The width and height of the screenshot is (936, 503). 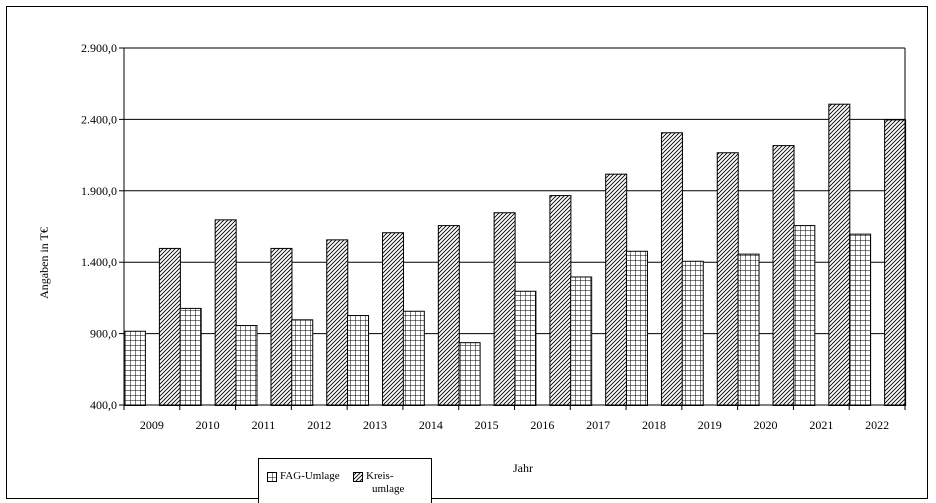 What do you see at coordinates (358, 361) in the screenshot?
I see `bar-fag-2013` at bounding box center [358, 361].